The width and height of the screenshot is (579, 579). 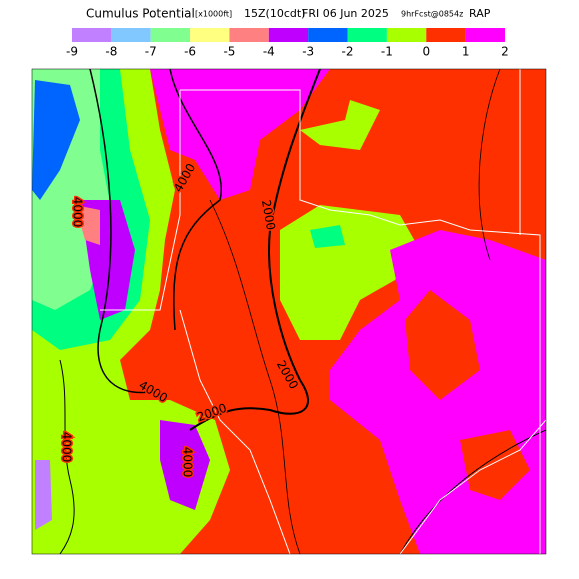 What do you see at coordinates (151, 52) in the screenshot?
I see `colorbar-label: -7` at bounding box center [151, 52].